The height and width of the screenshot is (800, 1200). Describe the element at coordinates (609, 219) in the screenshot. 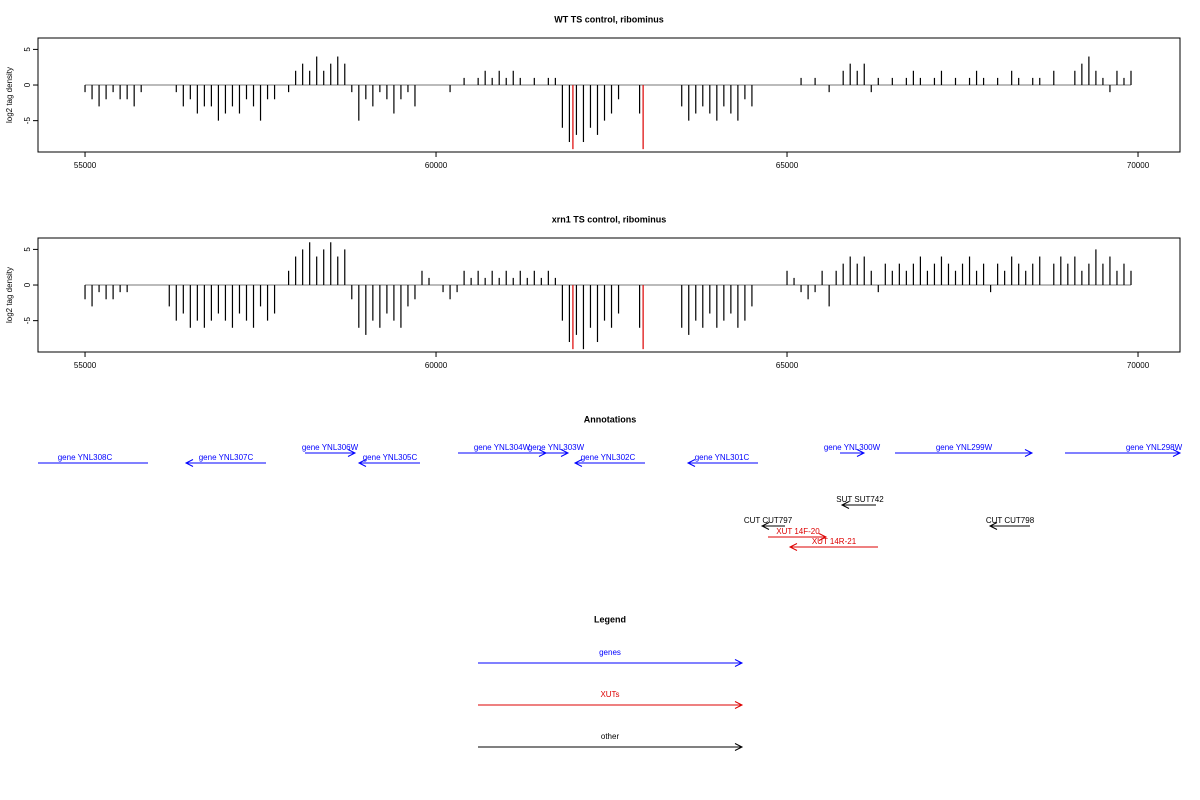

I see `chart-title: xrn1 TS control, ribominus` at that location.